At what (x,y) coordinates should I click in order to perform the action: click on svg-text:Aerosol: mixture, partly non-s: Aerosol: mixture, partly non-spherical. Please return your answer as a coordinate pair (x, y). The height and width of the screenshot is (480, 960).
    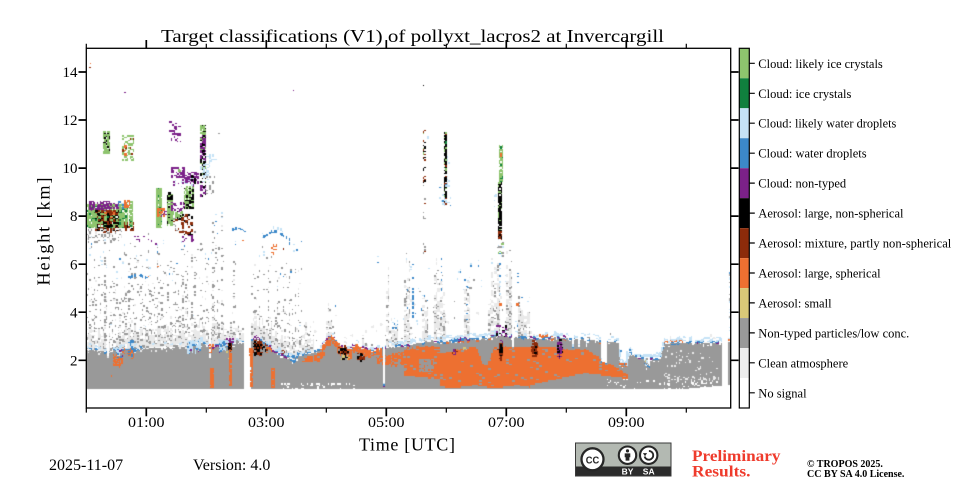
    Looking at the image, I should click on (855, 244).